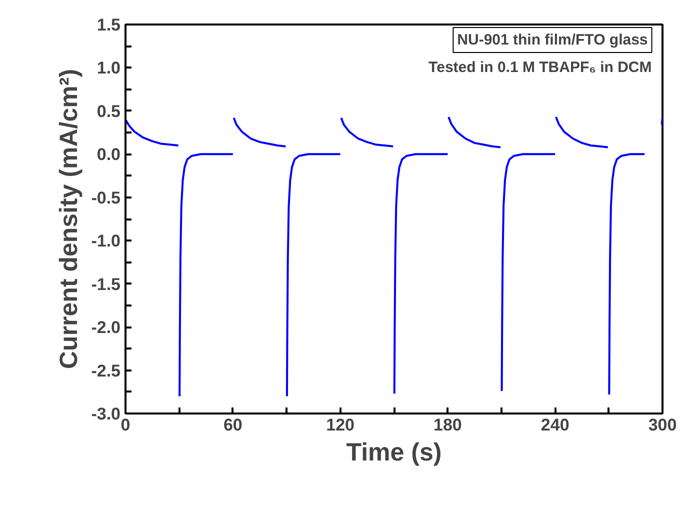 The image size is (686, 506). What do you see at coordinates (108, 25) in the screenshot?
I see `y-tick-label: 1.5` at bounding box center [108, 25].